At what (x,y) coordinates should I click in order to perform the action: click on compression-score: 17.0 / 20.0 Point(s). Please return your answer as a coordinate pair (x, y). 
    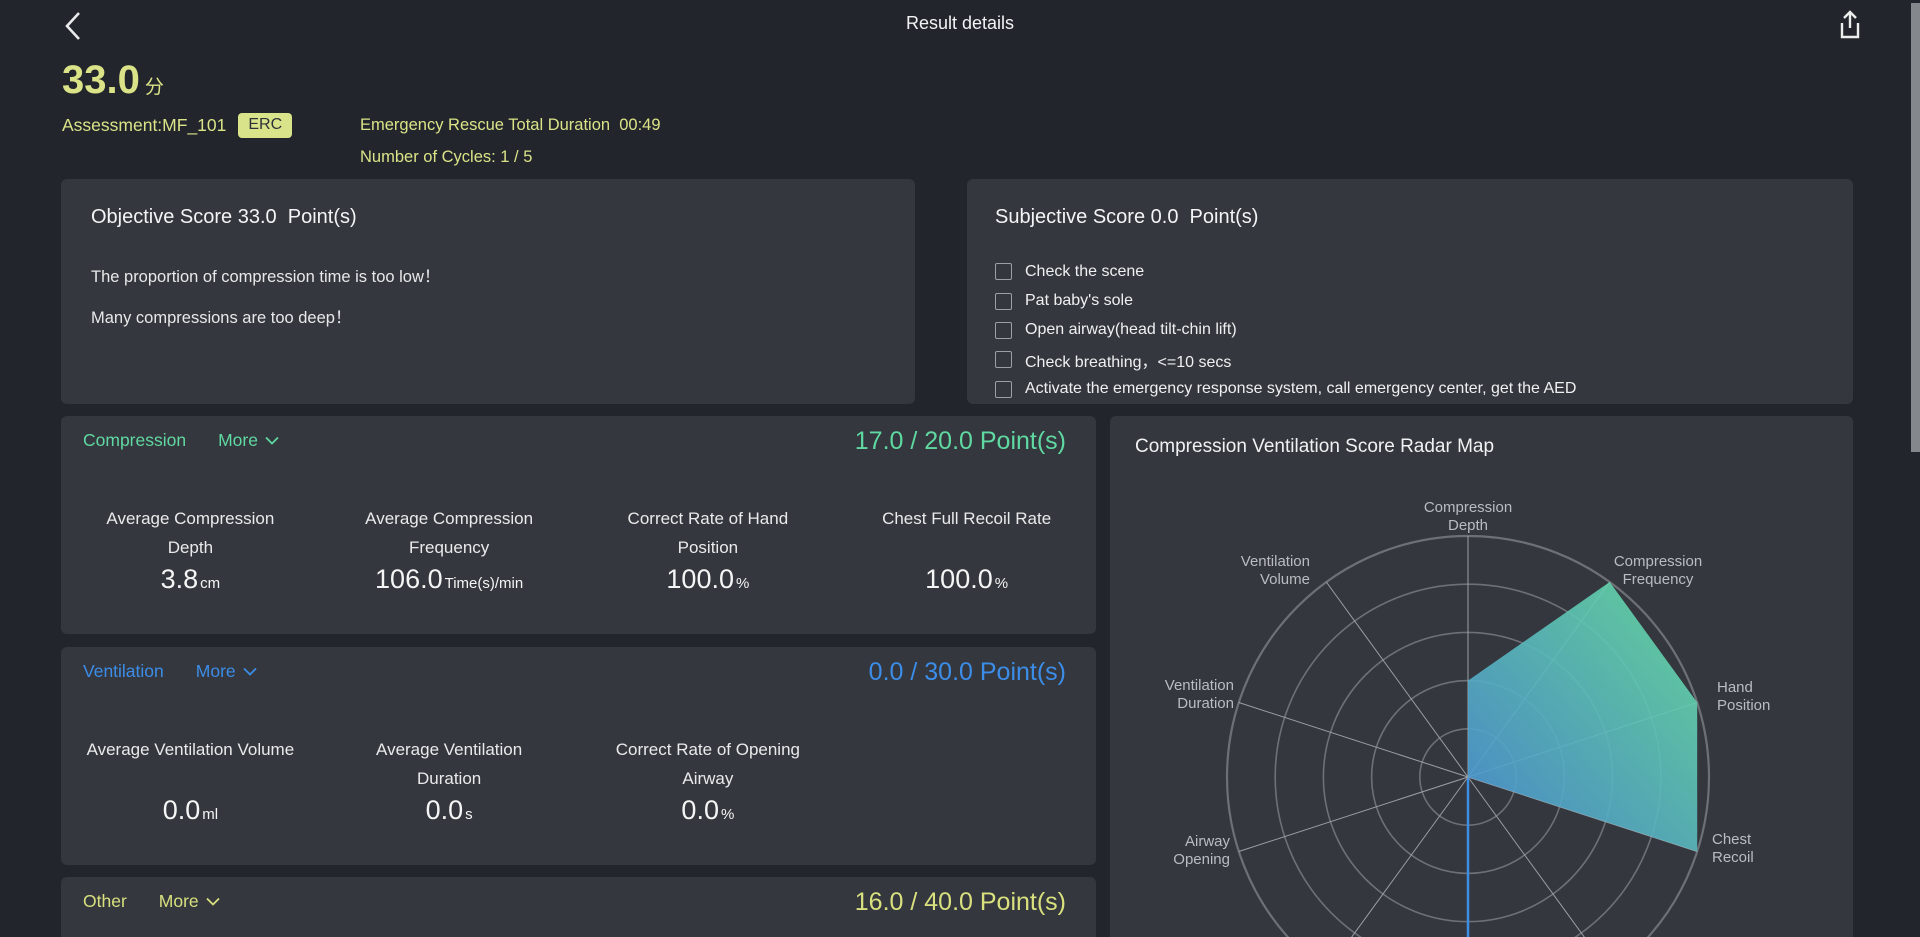
    Looking at the image, I should click on (960, 441).